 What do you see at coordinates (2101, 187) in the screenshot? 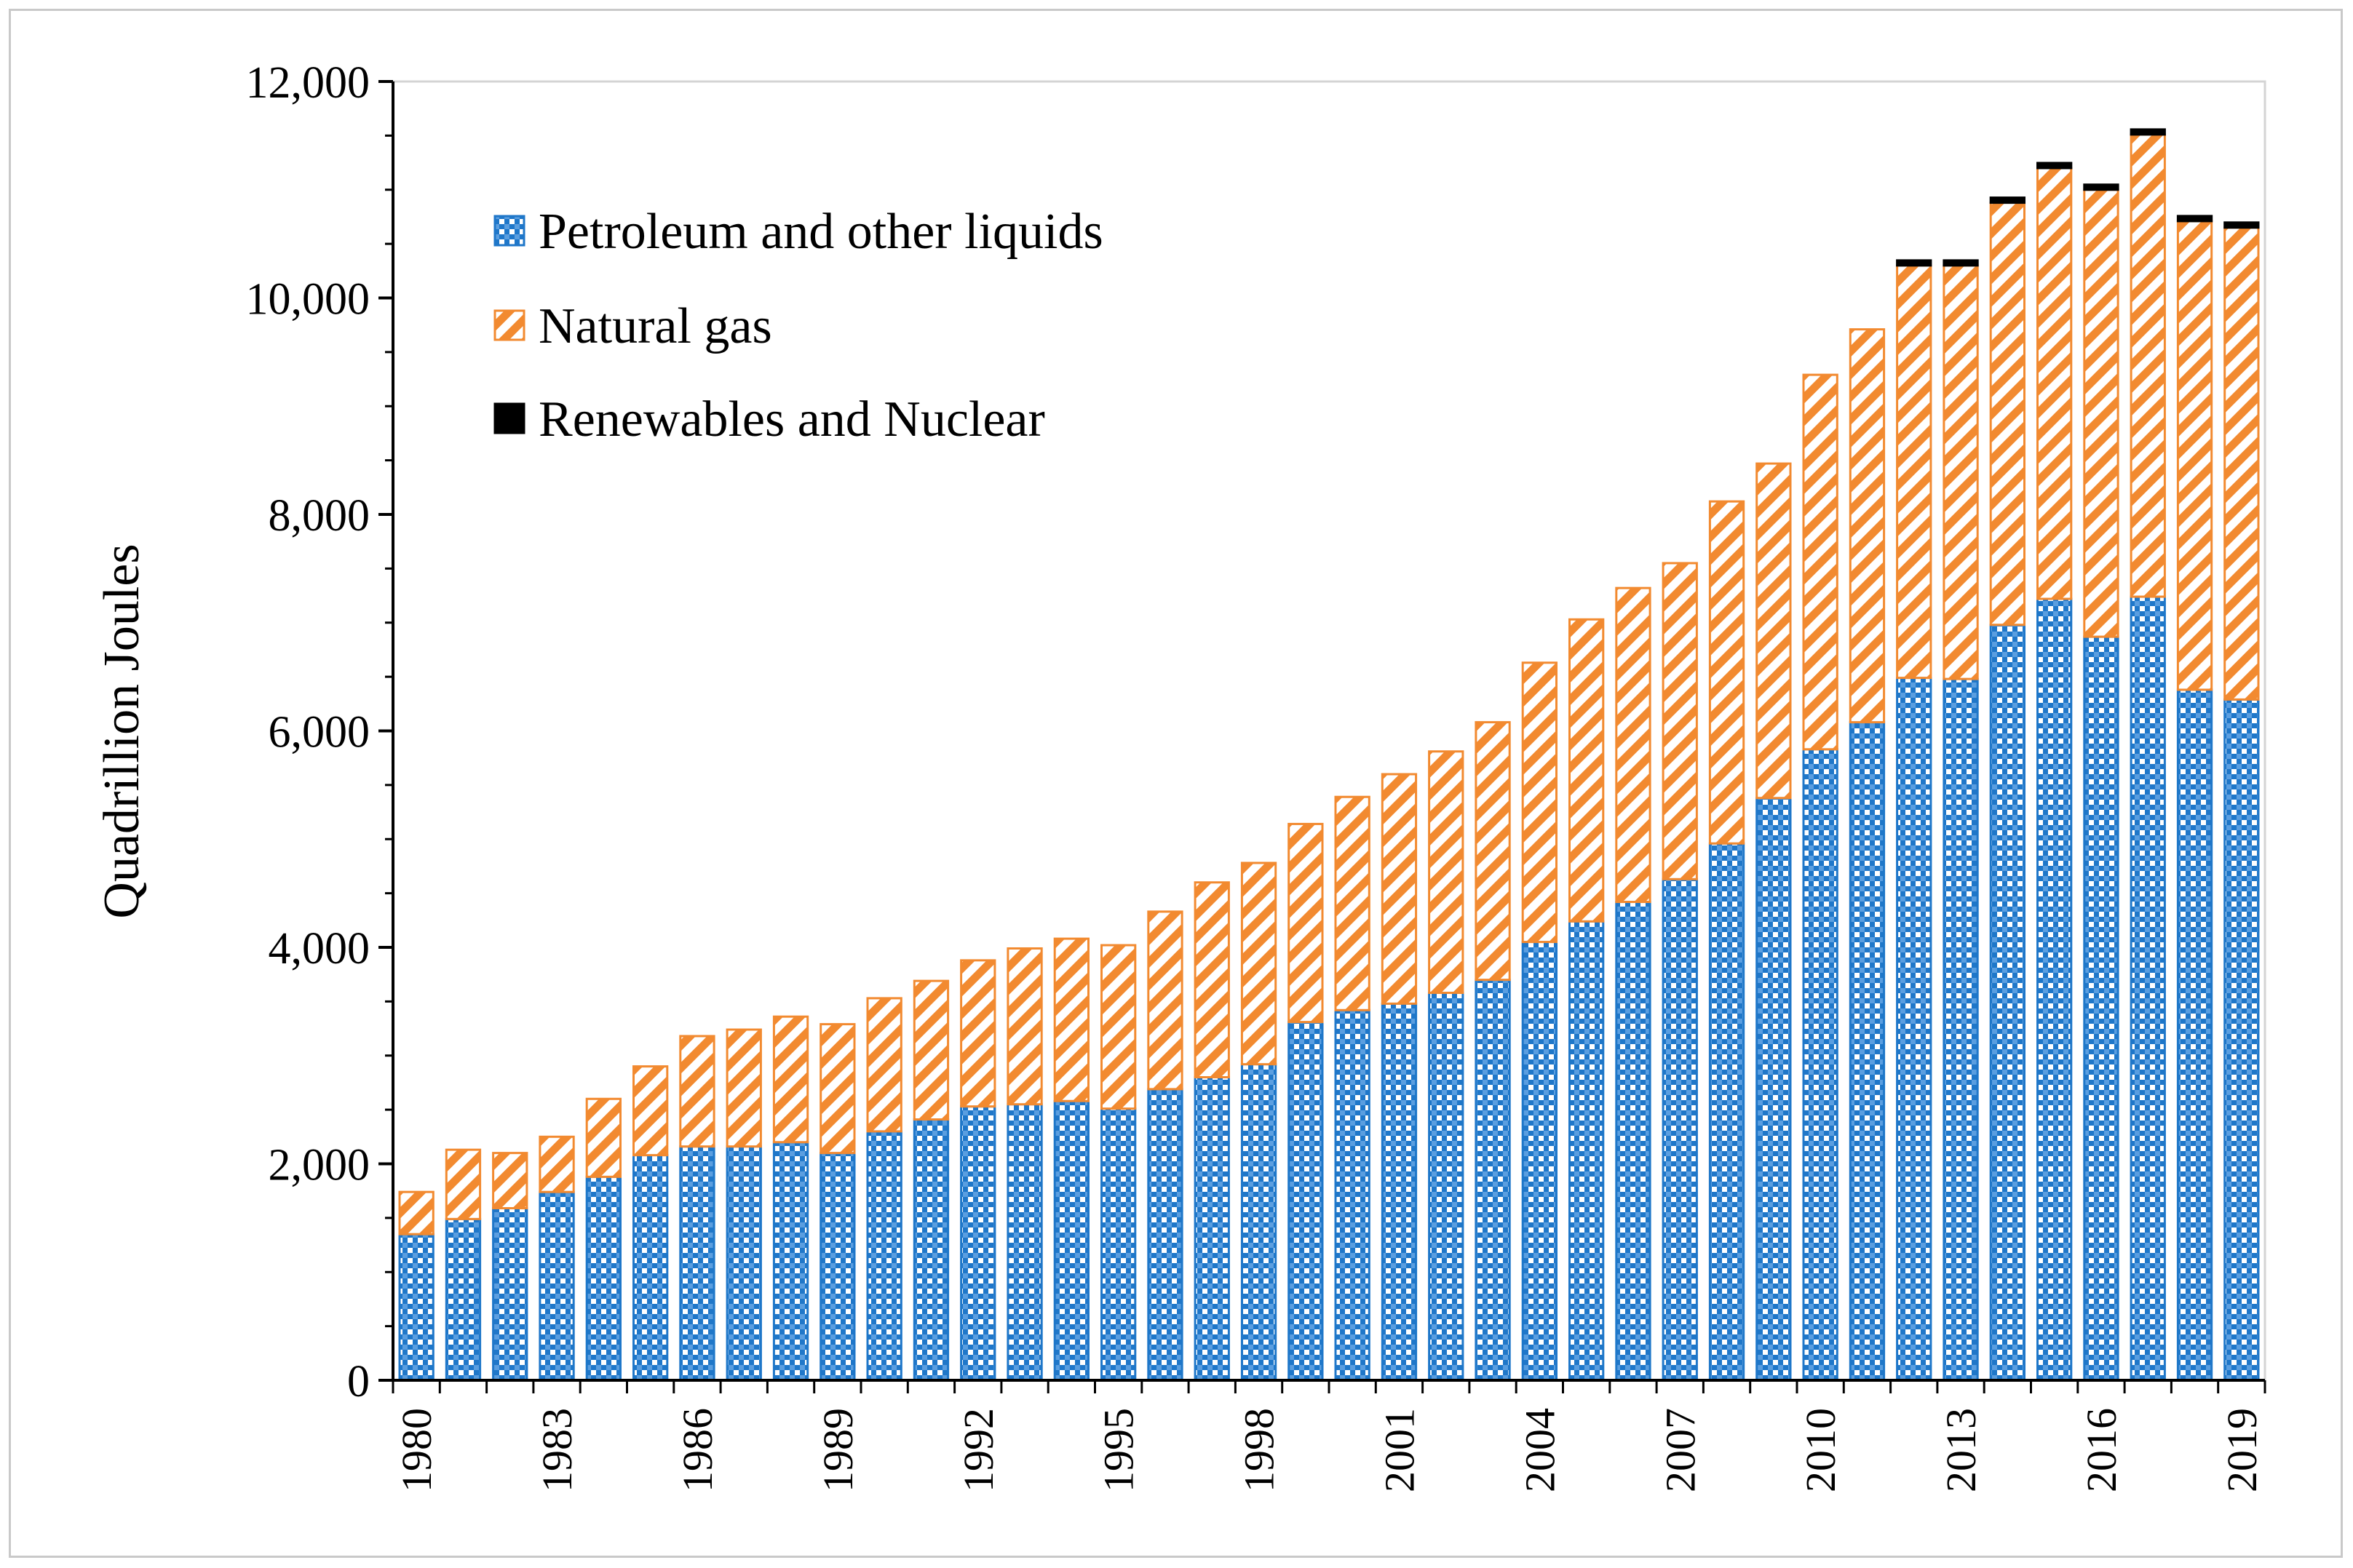
I see `bar-renewables-and-nuclear-2016` at bounding box center [2101, 187].